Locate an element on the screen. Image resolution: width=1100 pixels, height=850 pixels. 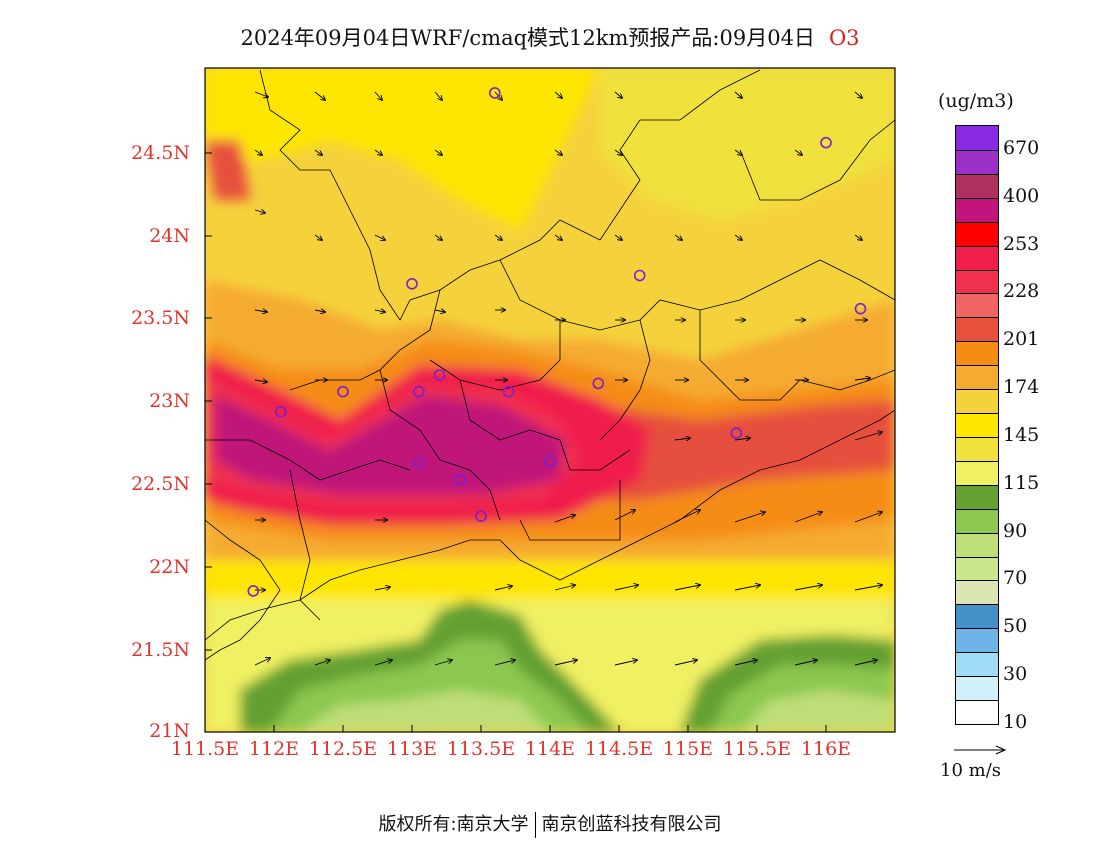
colorbar is located at coordinates (977, 425).